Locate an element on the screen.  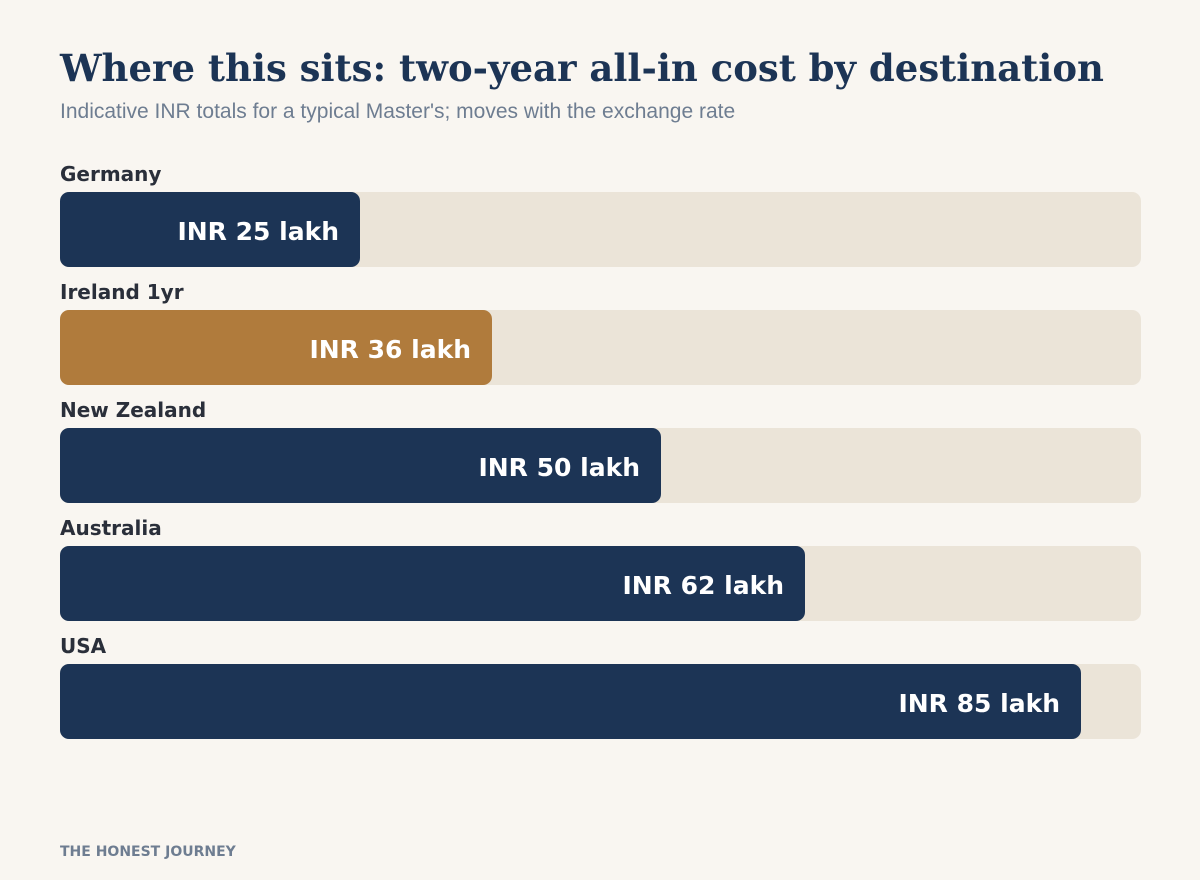
bar-row: New Zealand INR 50 lakh is located at coordinates (600, 451).